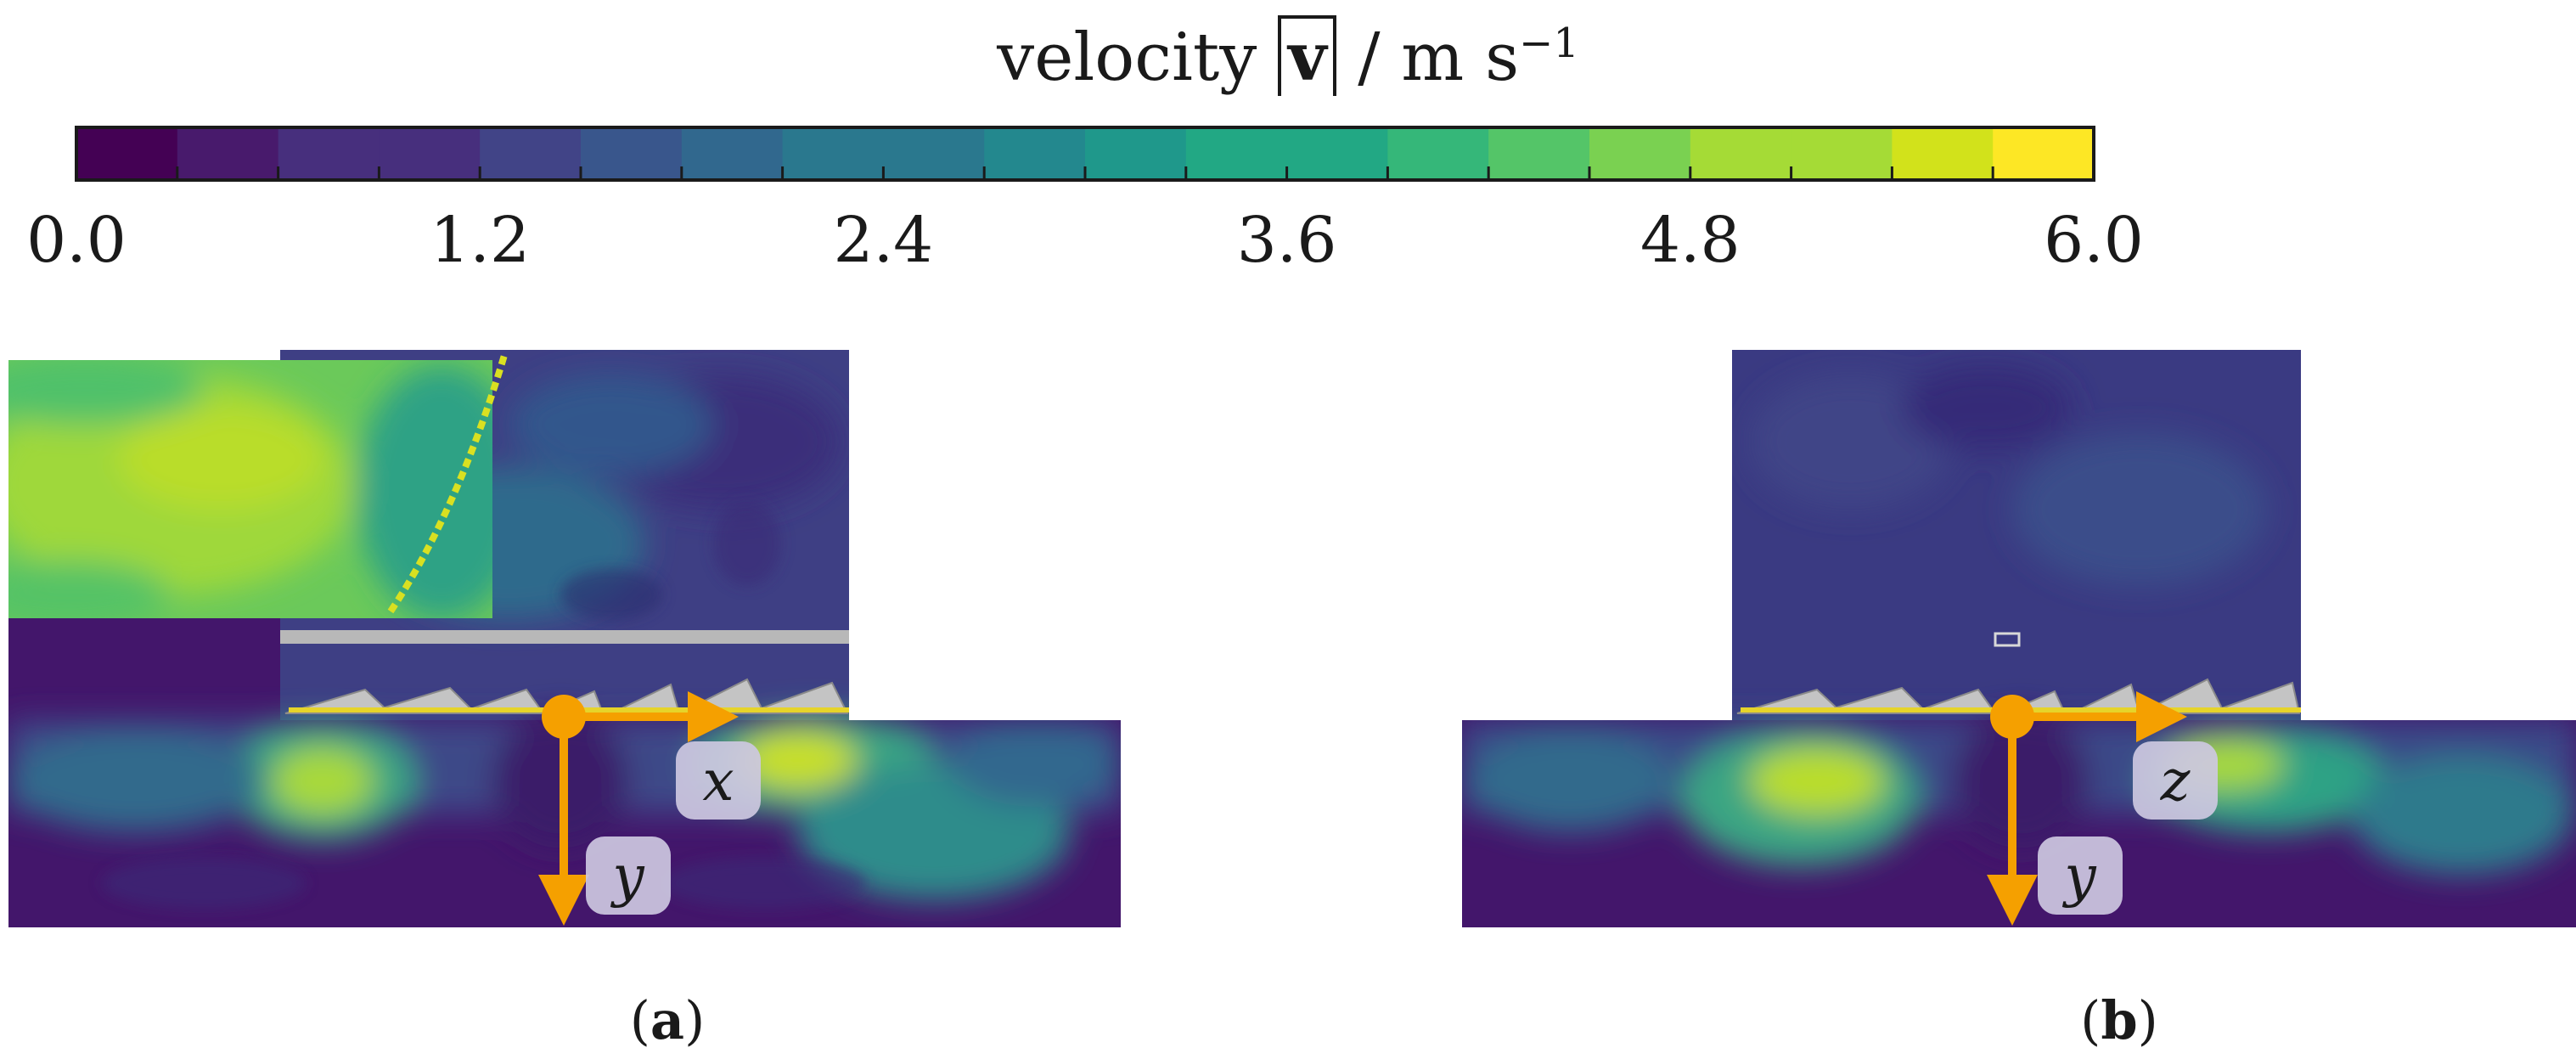 The width and height of the screenshot is (2576, 1059). I want to click on axis-label-y: y, so click(628, 875).